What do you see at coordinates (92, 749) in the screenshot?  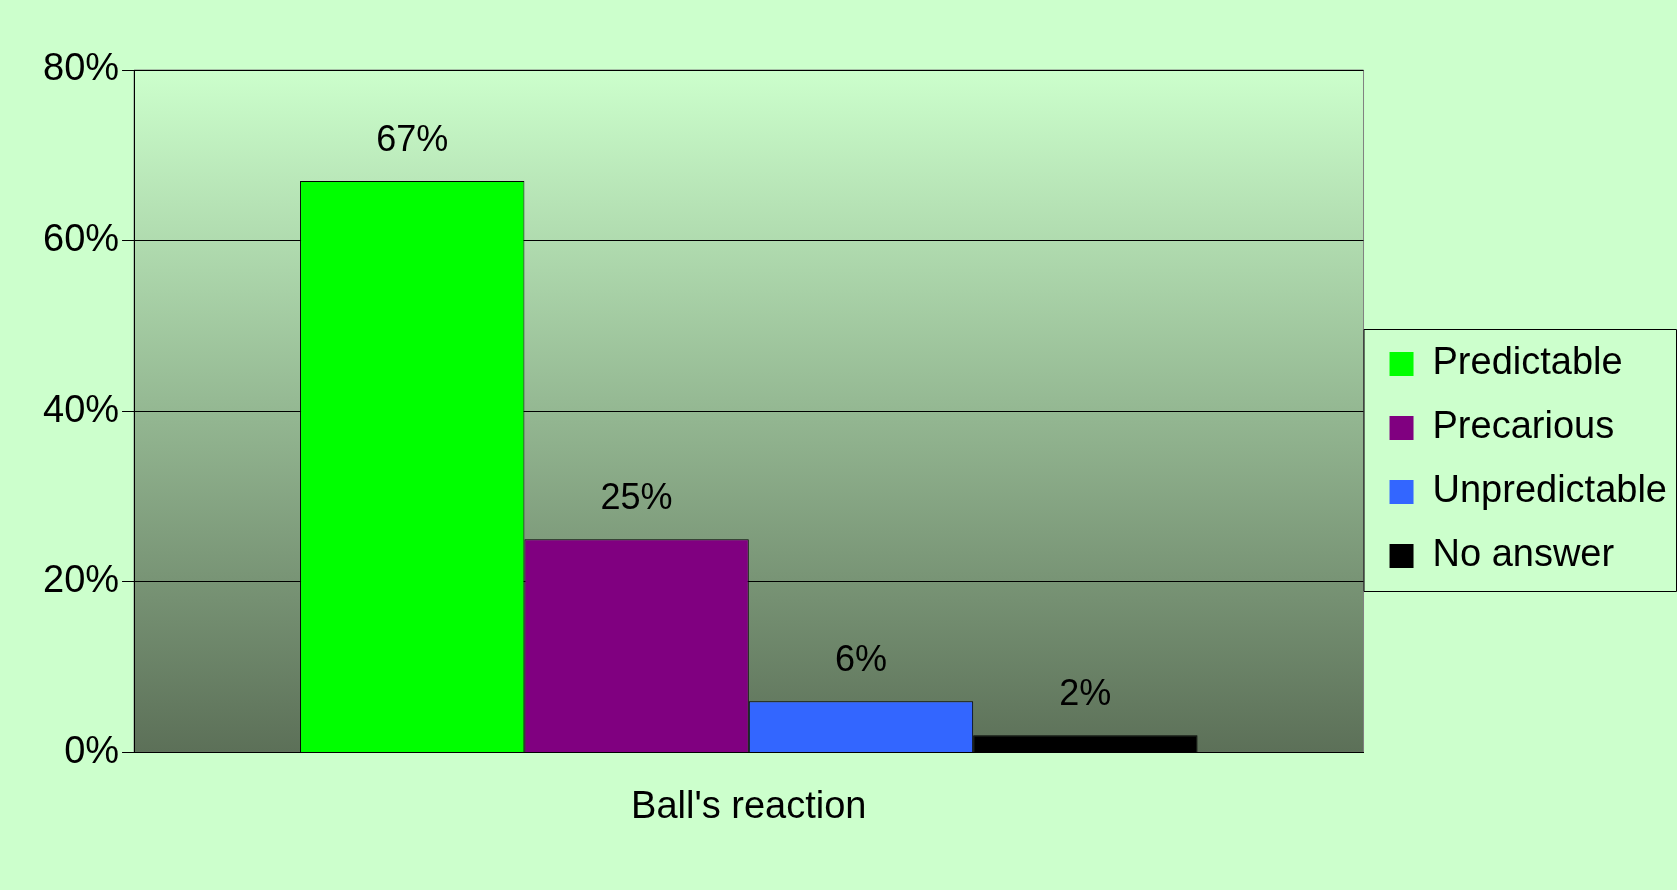 I see `y-tick-label: 0%` at bounding box center [92, 749].